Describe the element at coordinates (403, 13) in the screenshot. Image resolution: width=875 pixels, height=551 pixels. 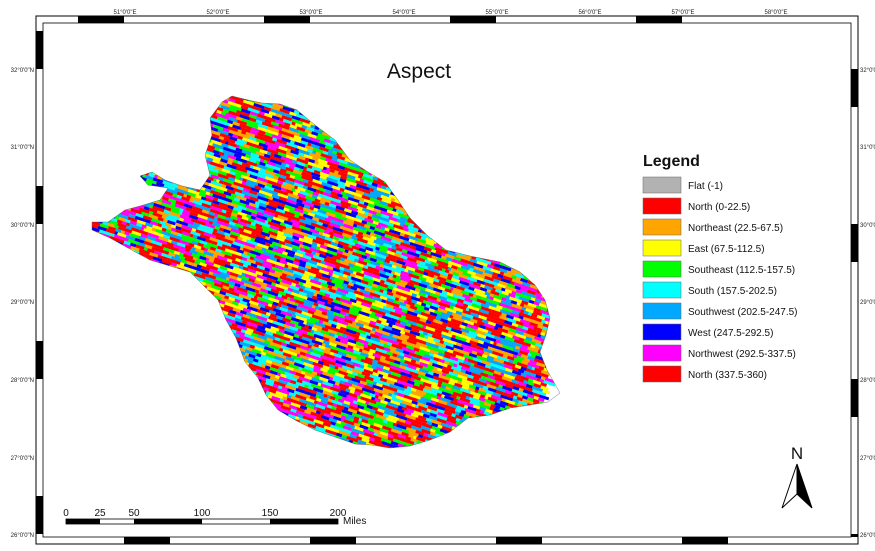
I see `longitude-label: 54°0'0"E` at that location.